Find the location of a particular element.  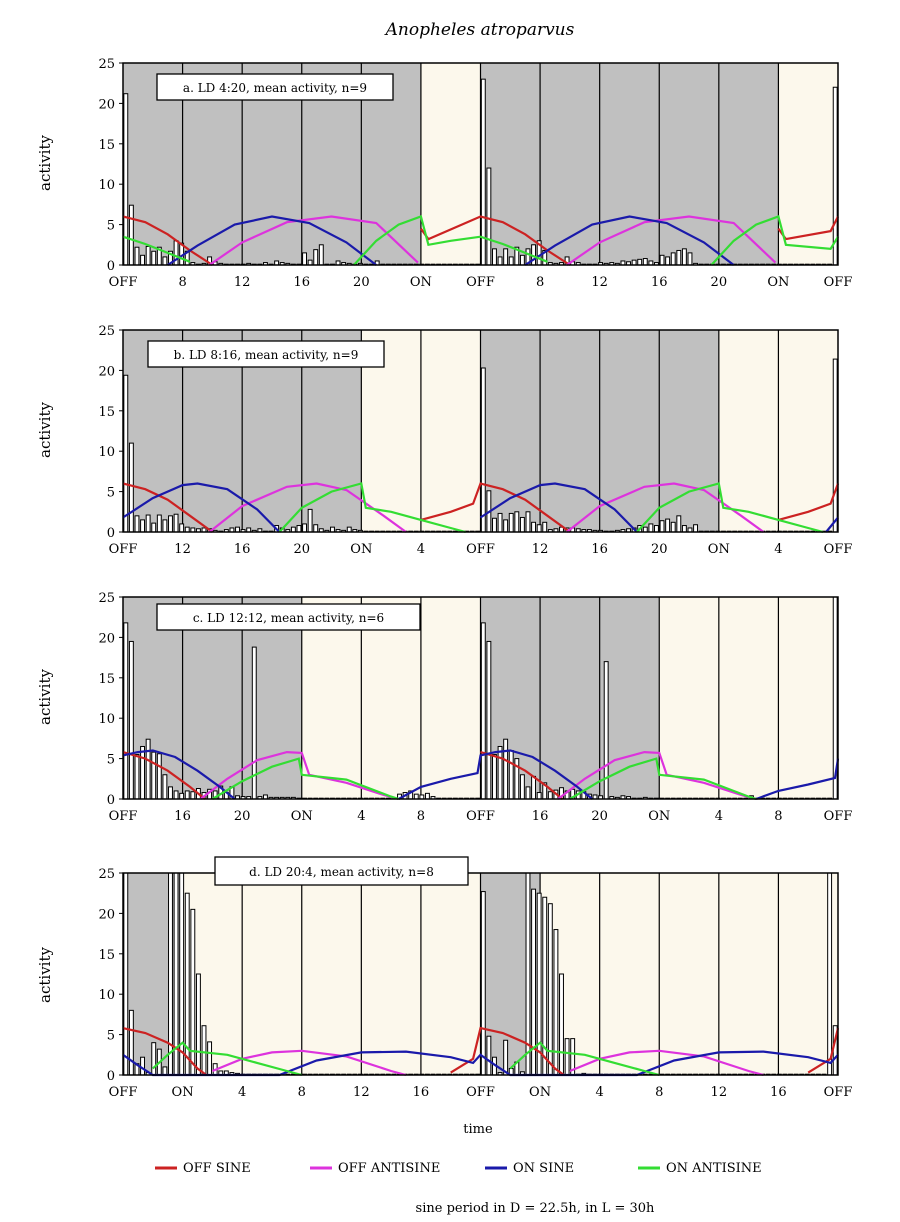

panel-label: c. LD 12:12, mean activity, n=6 is located at coordinates (288, 618).